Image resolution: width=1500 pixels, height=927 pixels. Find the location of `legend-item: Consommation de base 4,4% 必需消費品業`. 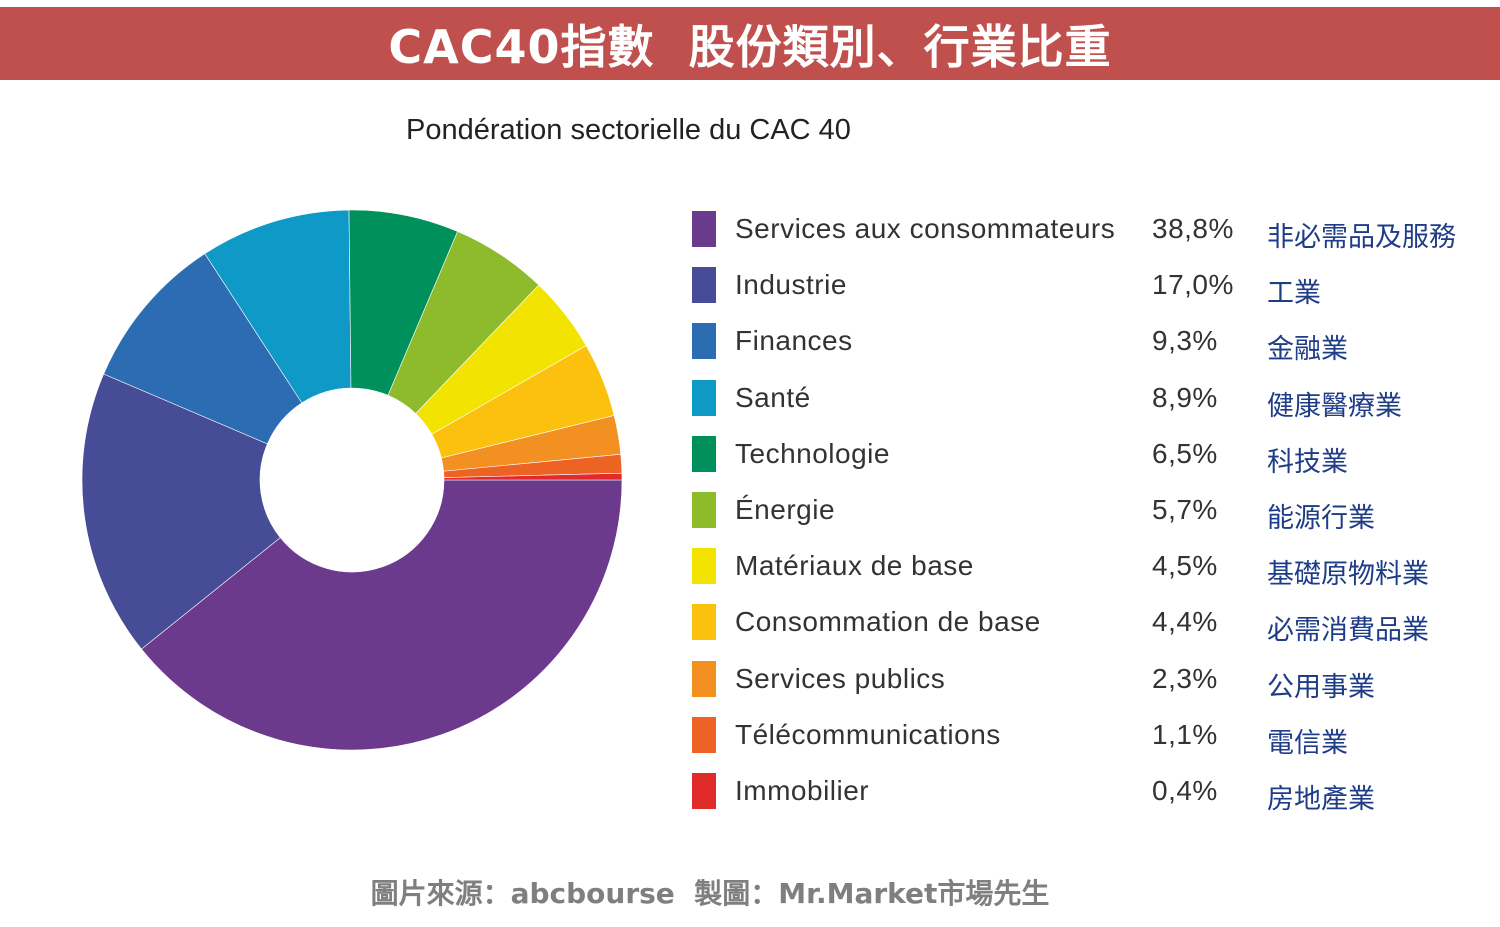

legend-item: Consommation de base 4,4% 必需消費品業 is located at coordinates (1092, 624).